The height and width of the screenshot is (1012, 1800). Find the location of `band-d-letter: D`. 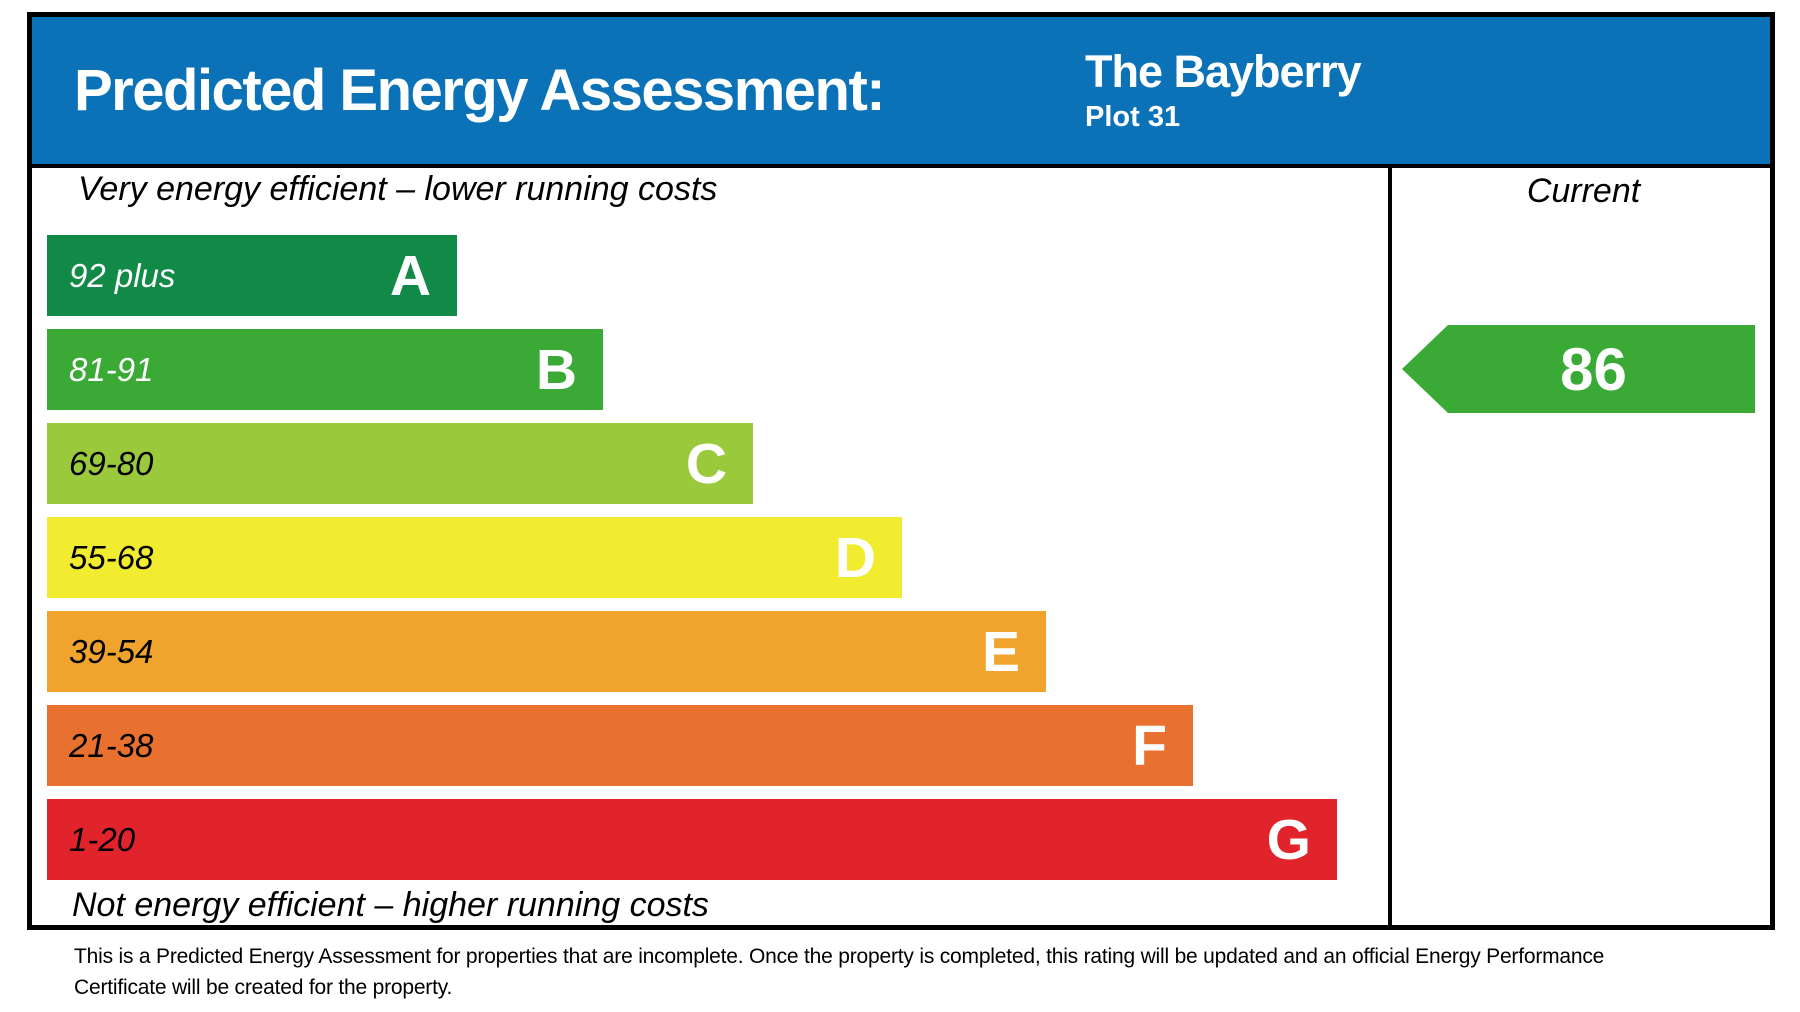

band-d-letter: D is located at coordinates (855, 557).